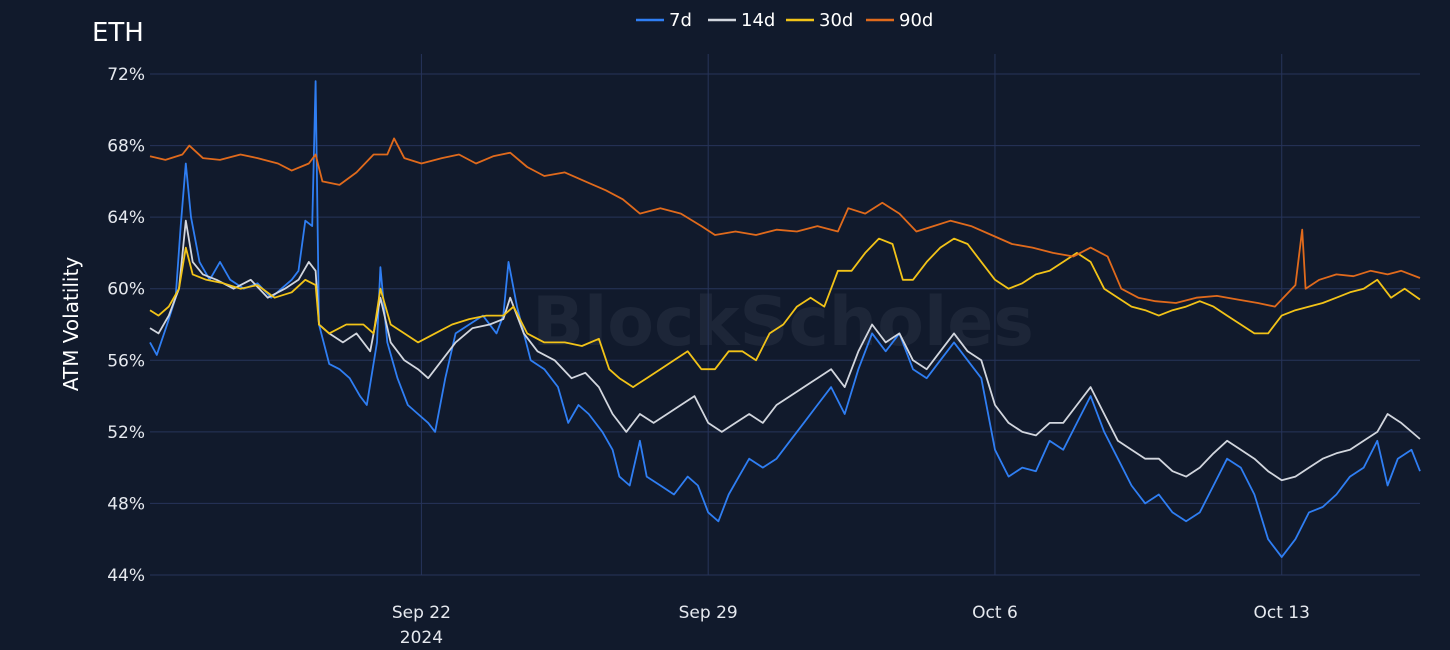  I want to click on y-tick-label: 44%, so click(126, 576).